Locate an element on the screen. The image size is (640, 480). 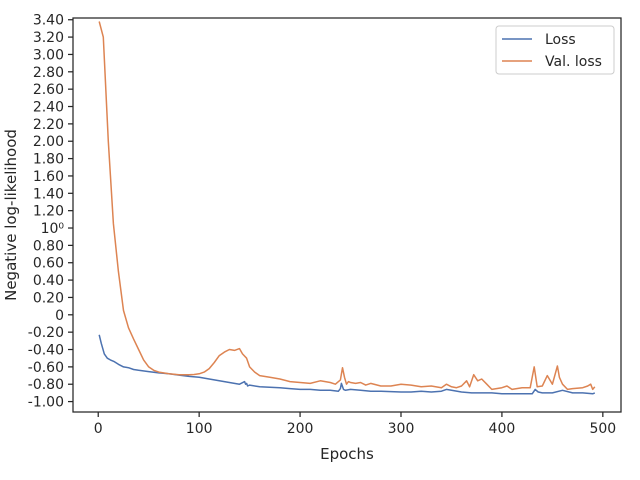
x-tick-label: 200 is located at coordinates (300, 429).